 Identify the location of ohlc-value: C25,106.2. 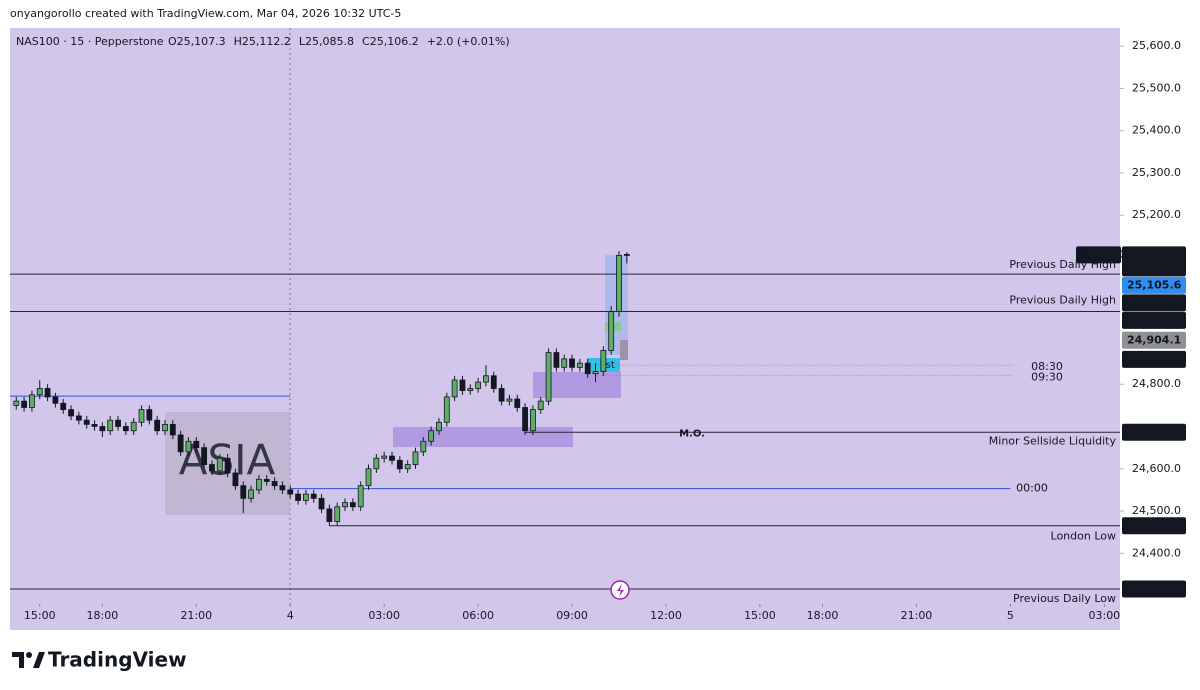
(390, 41).